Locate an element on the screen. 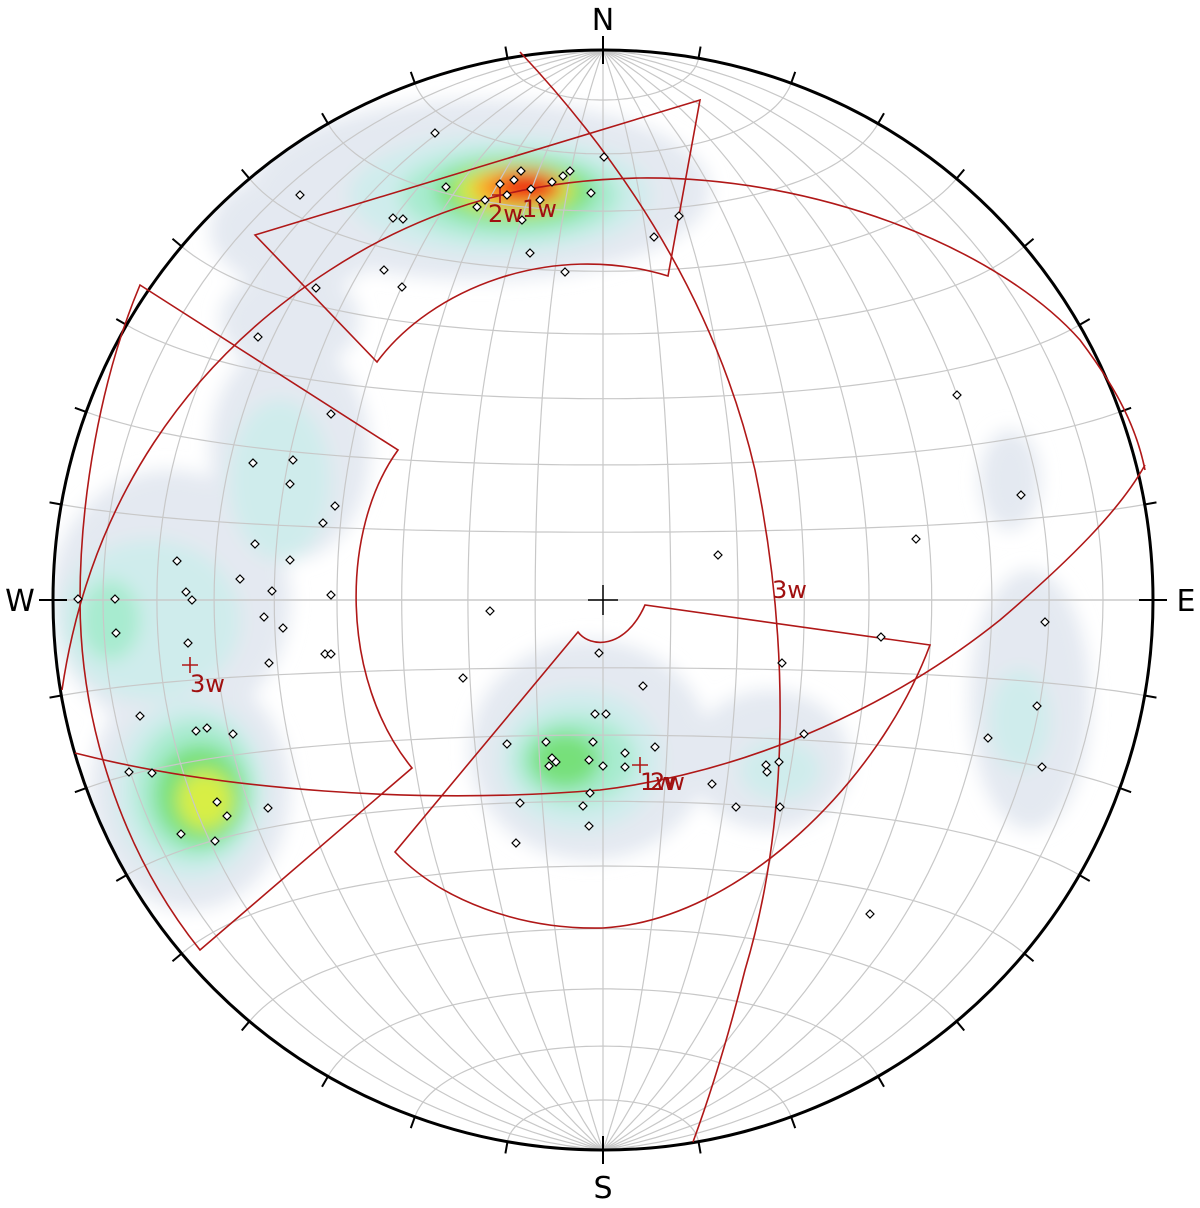 Image resolution: width=1200 pixels, height=1208 pixels. south-label: S is located at coordinates (602, 1188).